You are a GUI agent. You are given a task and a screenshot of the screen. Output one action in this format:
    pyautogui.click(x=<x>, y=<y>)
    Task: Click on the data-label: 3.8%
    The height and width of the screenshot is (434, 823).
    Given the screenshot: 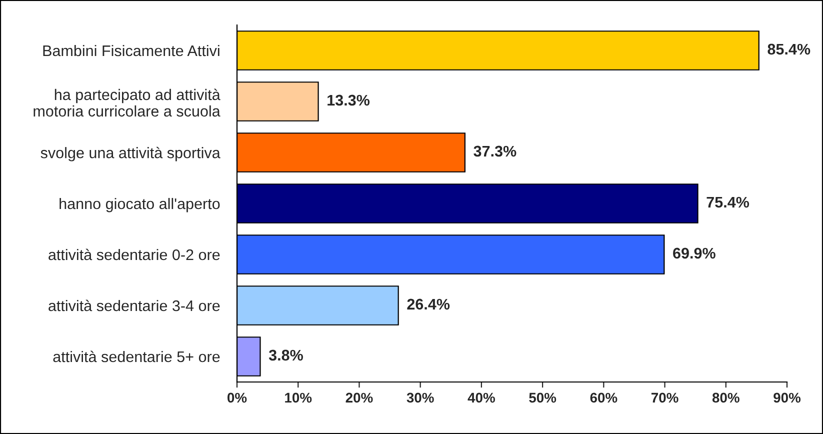 What is the action you would take?
    pyautogui.click(x=285, y=355)
    